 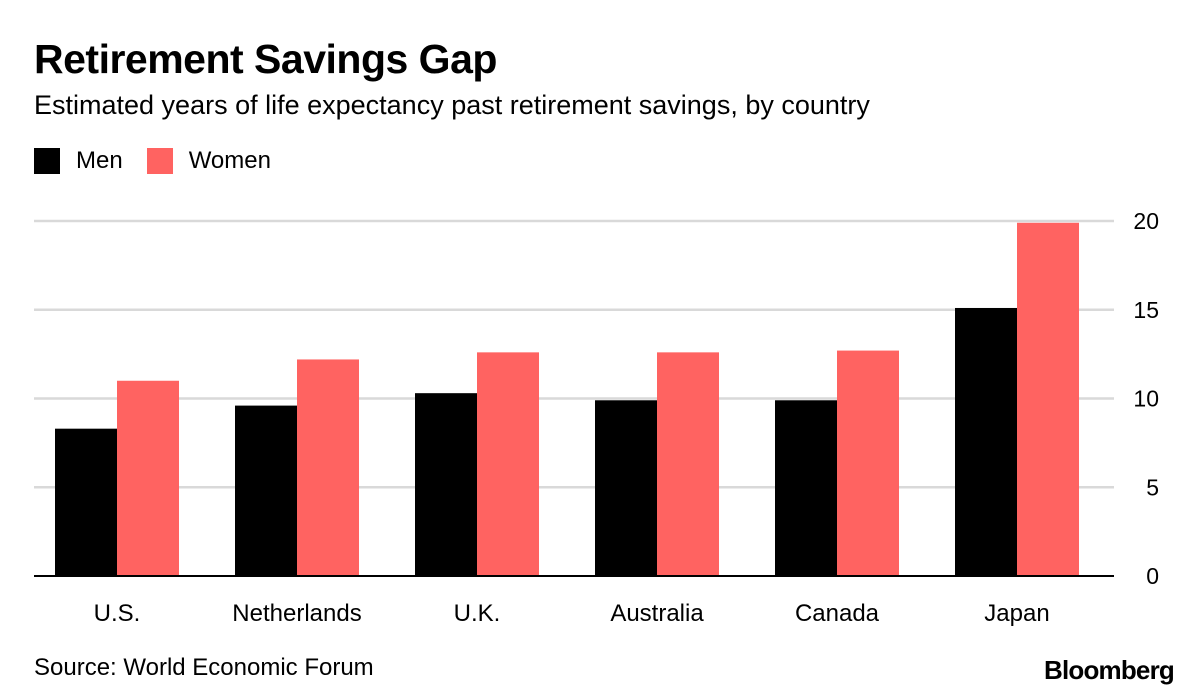 I want to click on legend: Men Women, so click(x=164, y=161).